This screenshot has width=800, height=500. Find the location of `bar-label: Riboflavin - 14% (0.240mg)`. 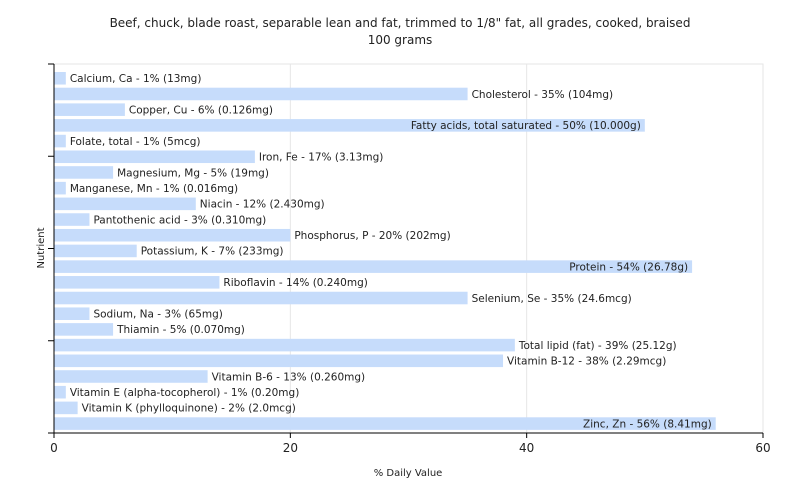

bar-label: Riboflavin - 14% (0.240mg) is located at coordinates (295, 283).